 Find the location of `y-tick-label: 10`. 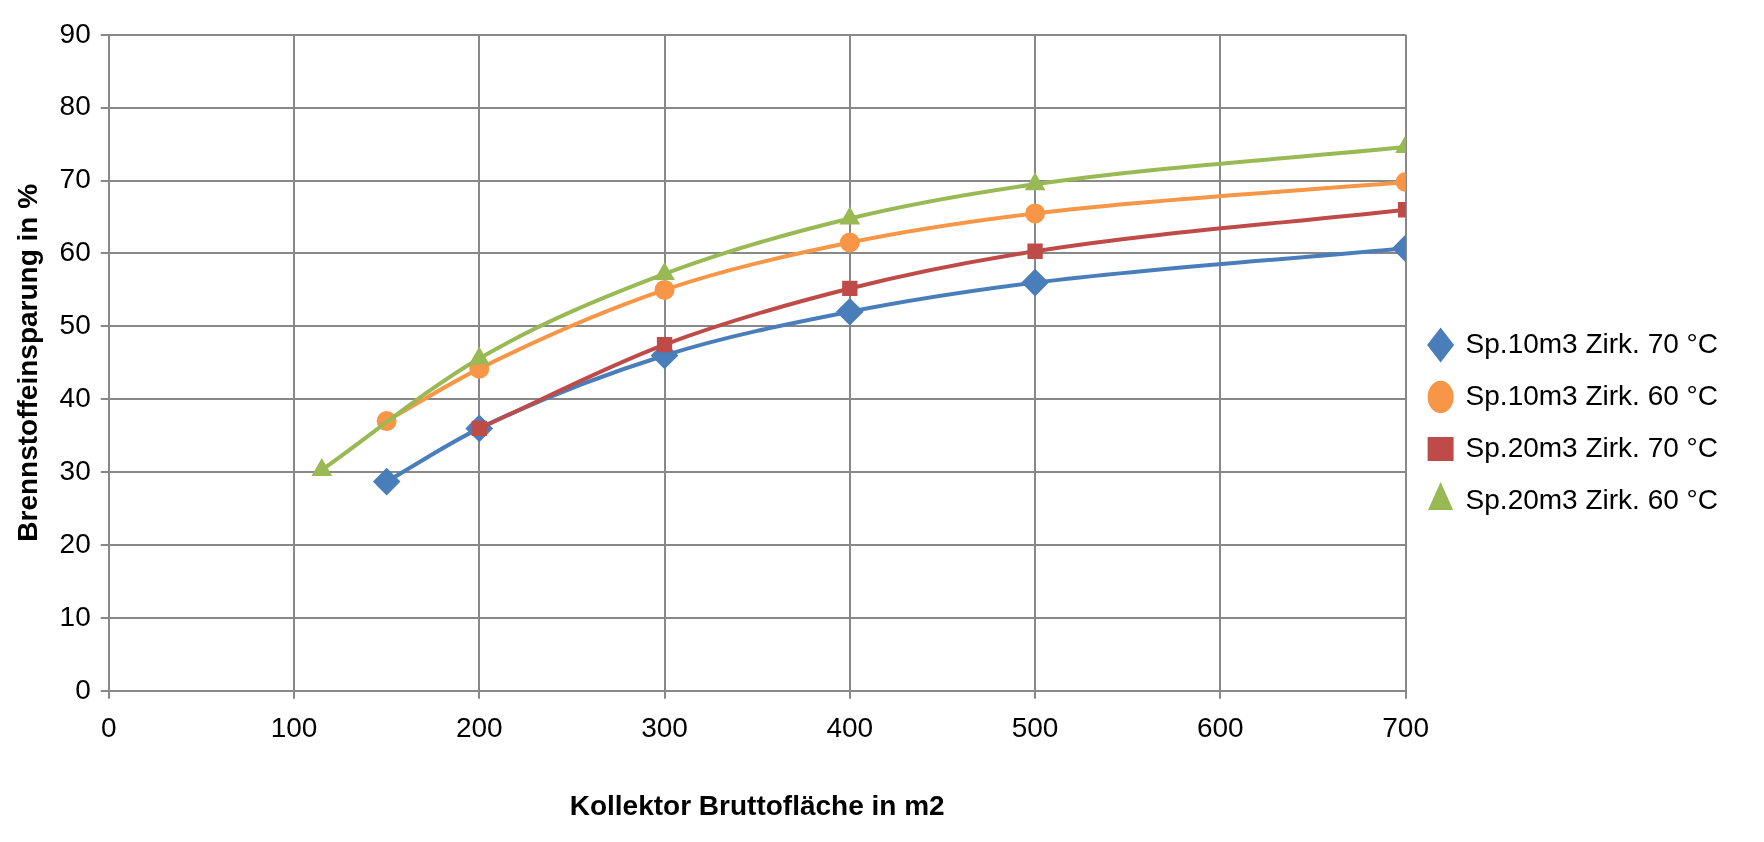

y-tick-label: 10 is located at coordinates (75, 616).